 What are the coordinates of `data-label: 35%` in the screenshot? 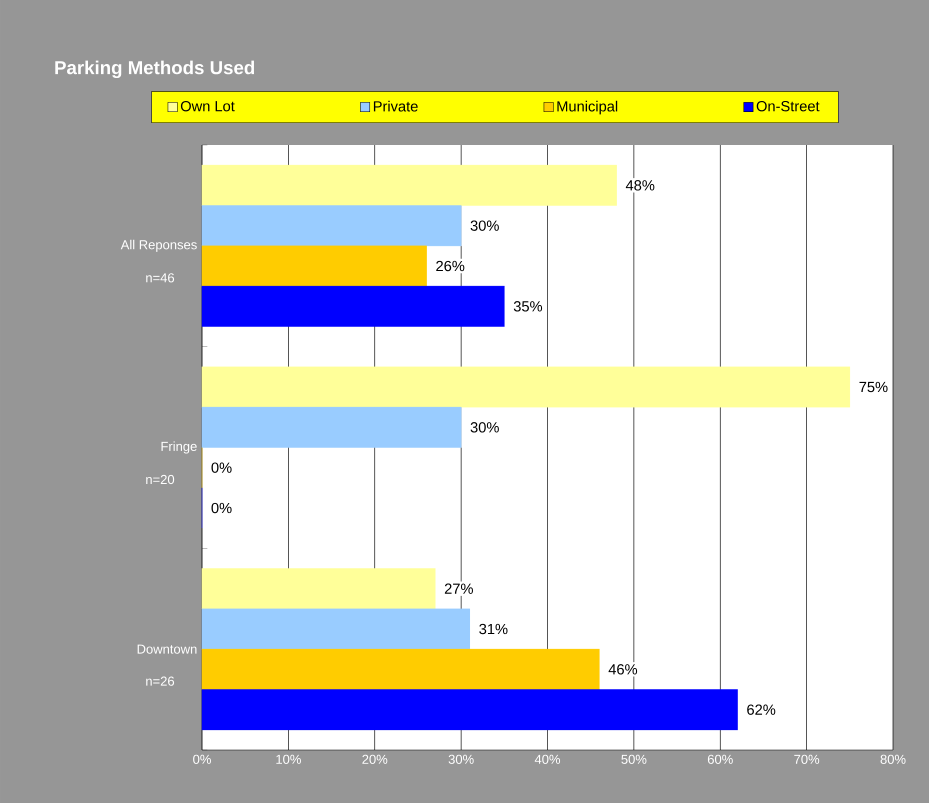 It's located at (528, 306).